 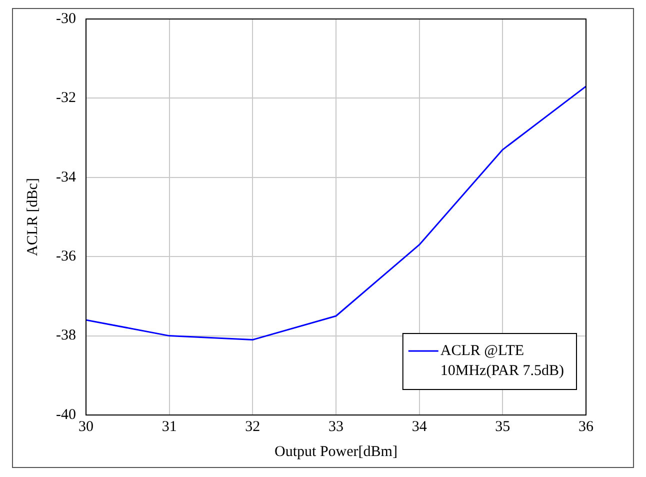 I want to click on y-tick-label: -30, so click(x=66, y=18).